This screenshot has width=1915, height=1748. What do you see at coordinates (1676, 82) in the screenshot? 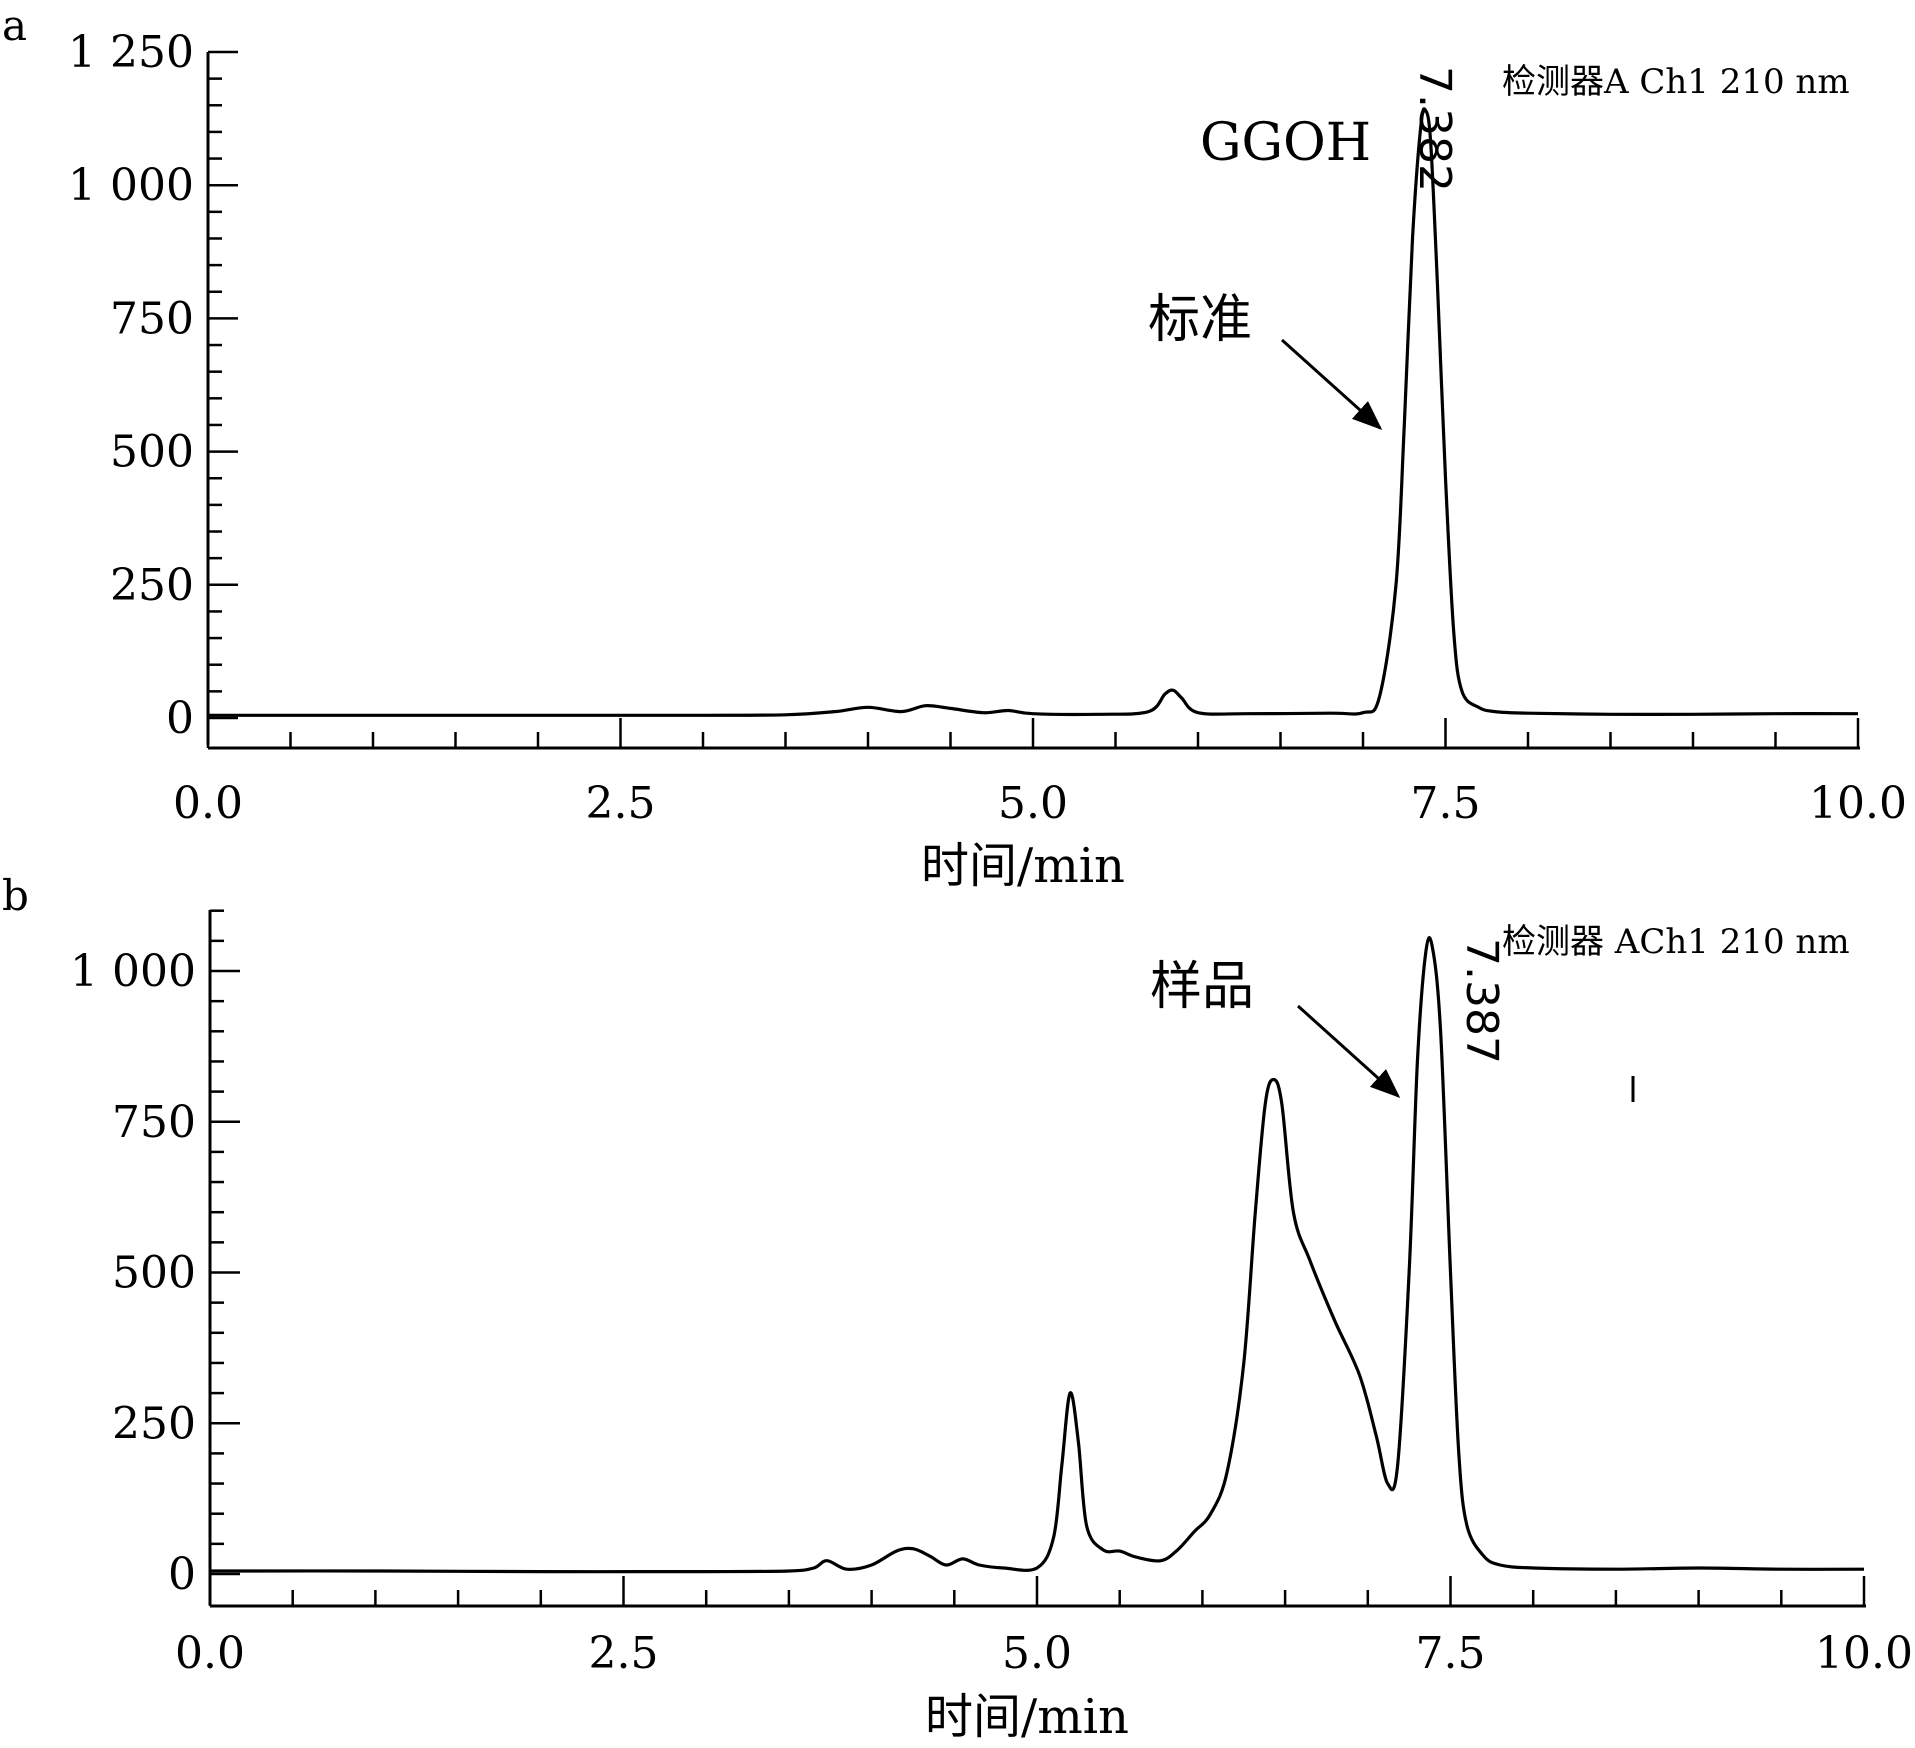
I see `detector-label: 检测器A Ch1 210 nm` at bounding box center [1676, 82].